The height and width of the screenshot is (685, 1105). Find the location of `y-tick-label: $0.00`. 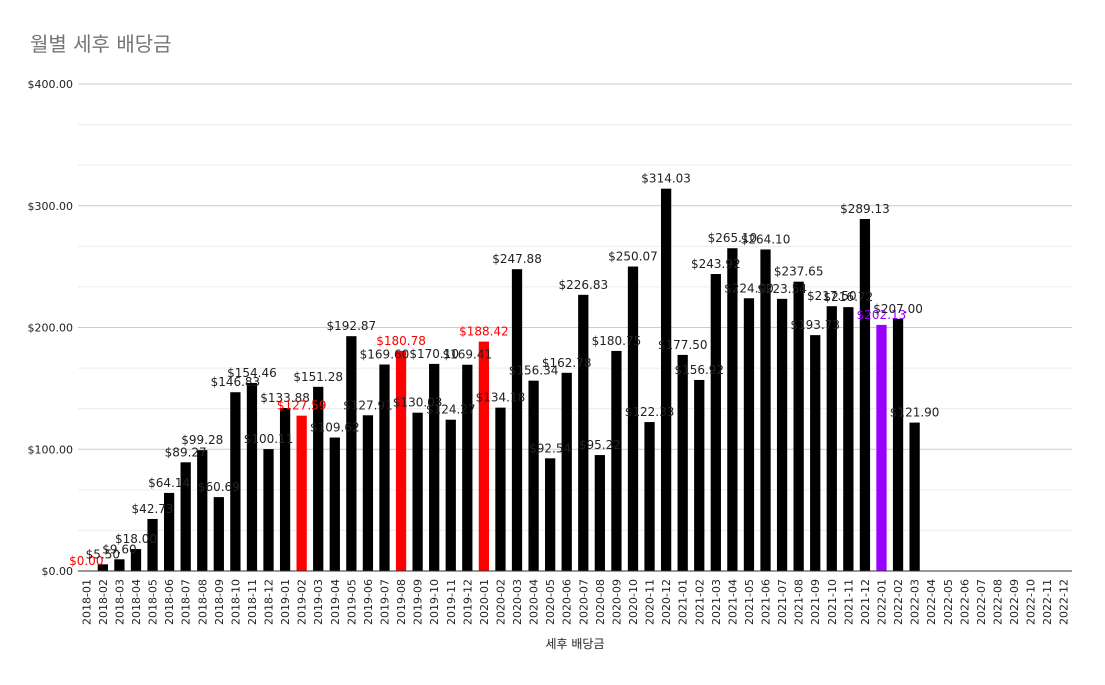

y-tick-label: $0.00 is located at coordinates (58, 571).